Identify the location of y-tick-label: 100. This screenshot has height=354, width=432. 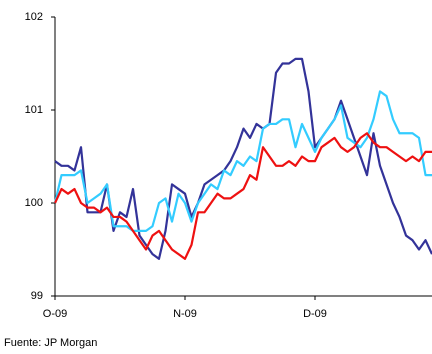
(34, 203).